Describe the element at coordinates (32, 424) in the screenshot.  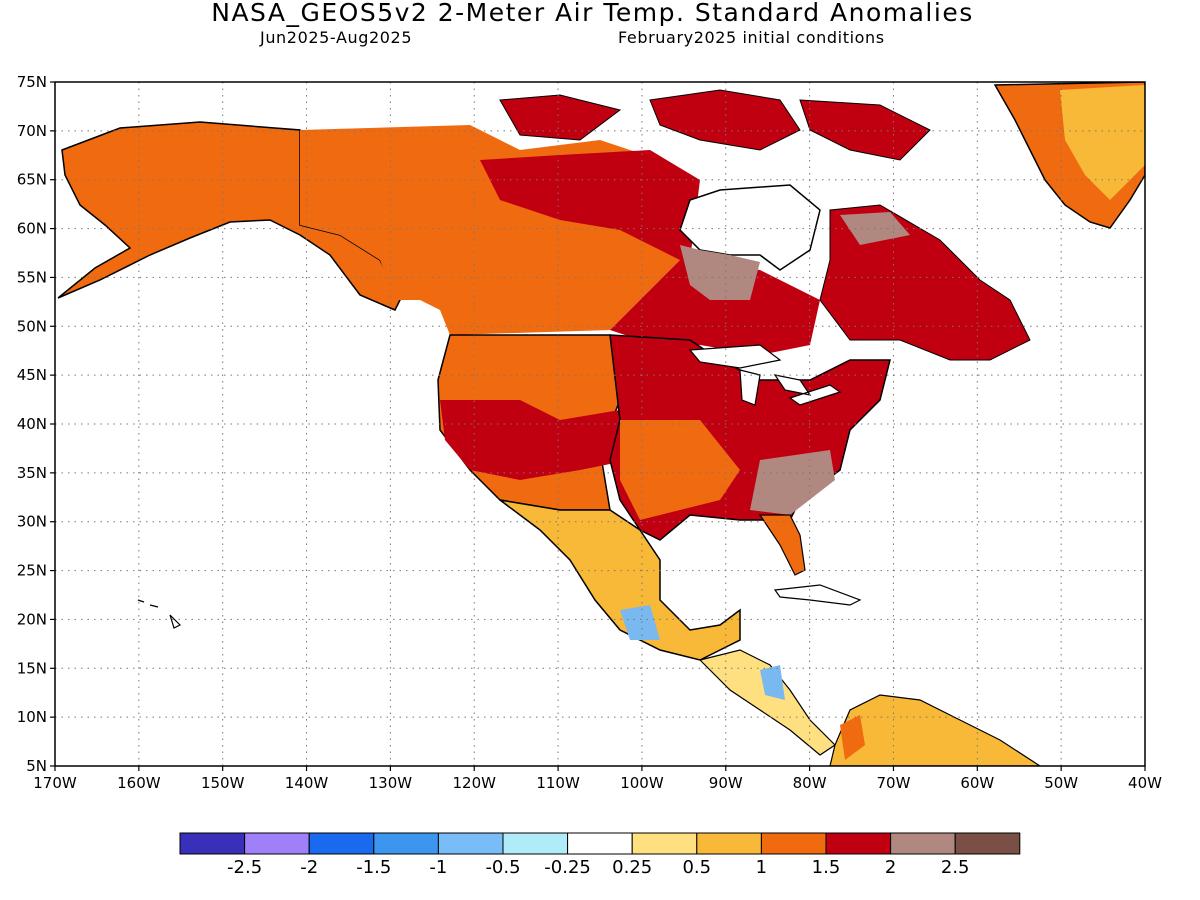
I see `lat-label: 40N` at that location.